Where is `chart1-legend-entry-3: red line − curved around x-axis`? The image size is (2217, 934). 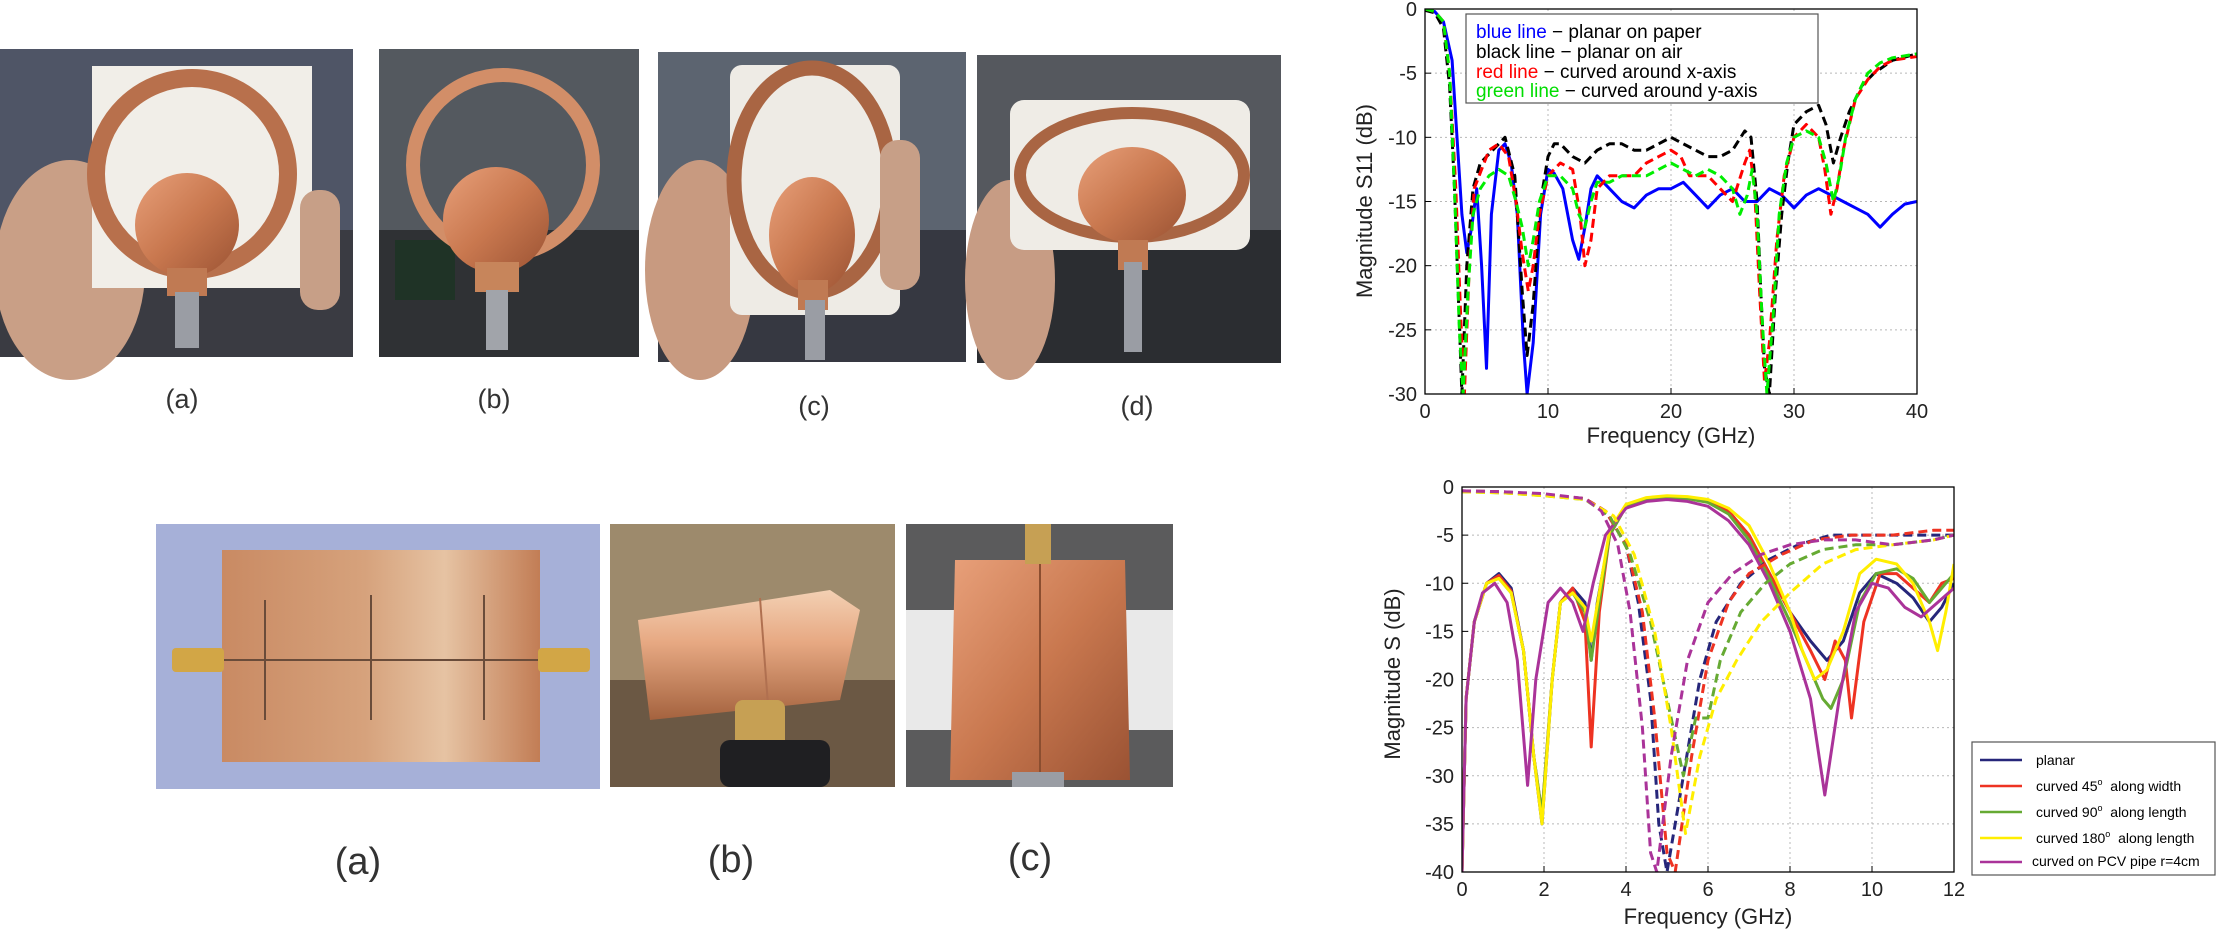
chart1-legend-entry-3: red line − curved around x-axis is located at coordinates (1606, 72).